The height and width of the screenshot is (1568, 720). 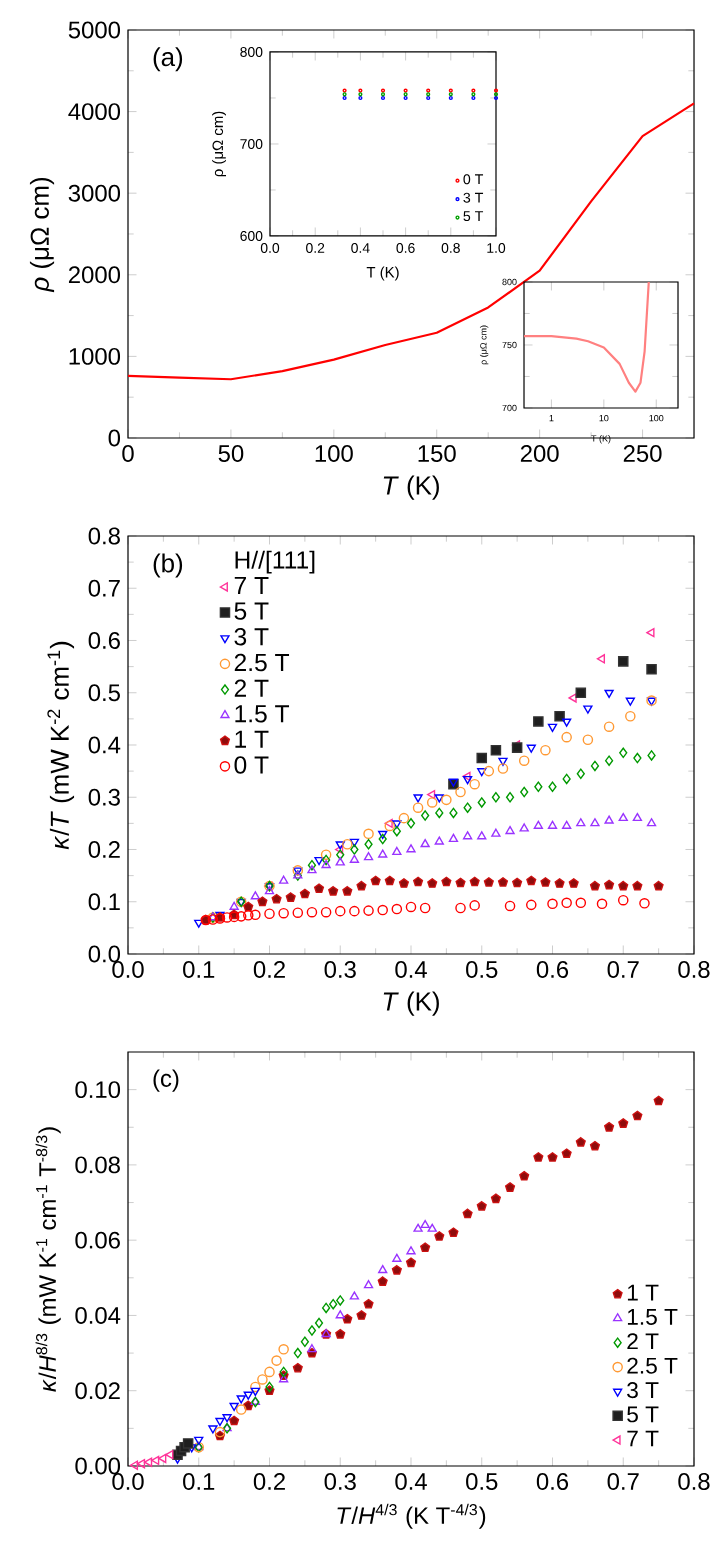 What do you see at coordinates (231, 453) in the screenshot?
I see `x-tick-label: 50` at bounding box center [231, 453].